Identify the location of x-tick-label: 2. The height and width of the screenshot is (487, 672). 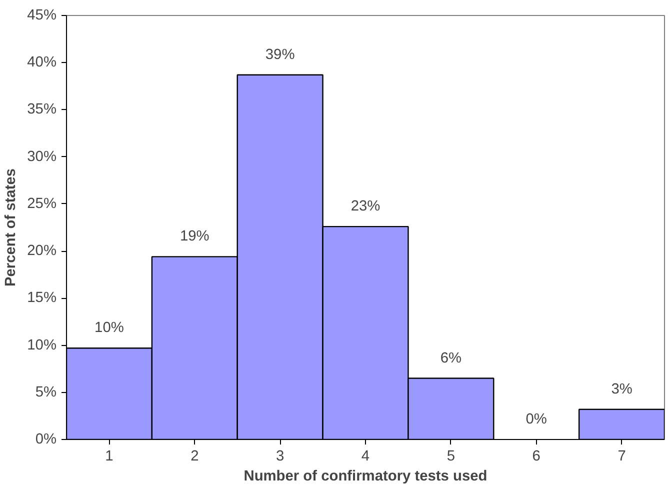
(194, 456).